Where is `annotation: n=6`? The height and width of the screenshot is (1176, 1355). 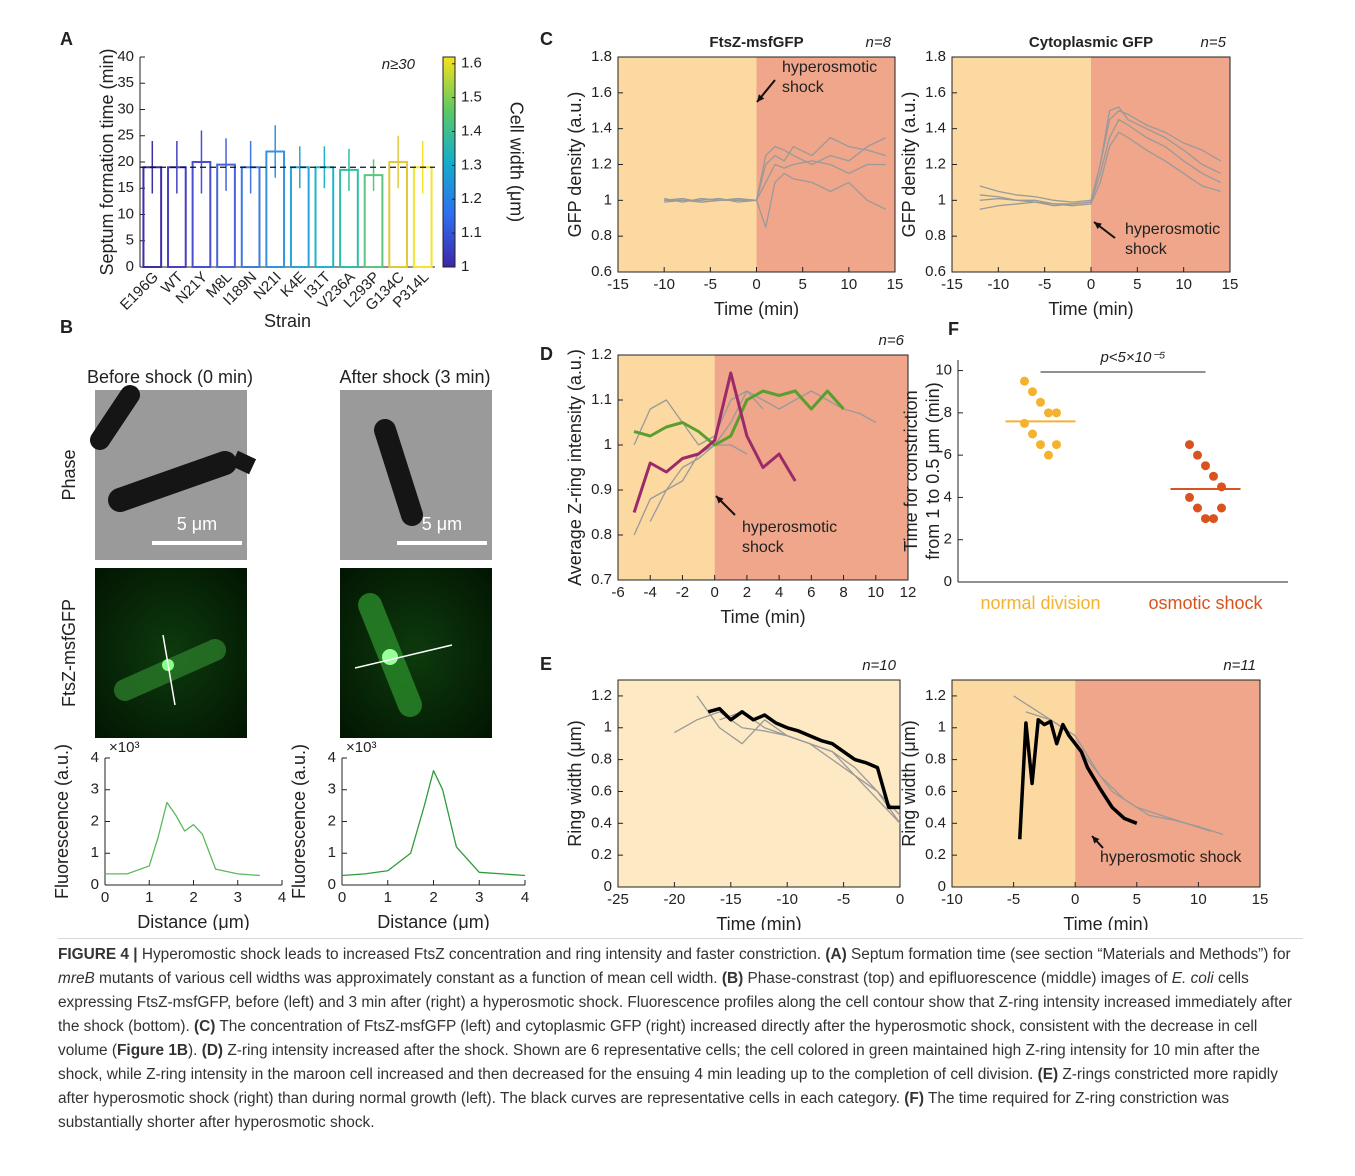
annotation: n=6 is located at coordinates (892, 340).